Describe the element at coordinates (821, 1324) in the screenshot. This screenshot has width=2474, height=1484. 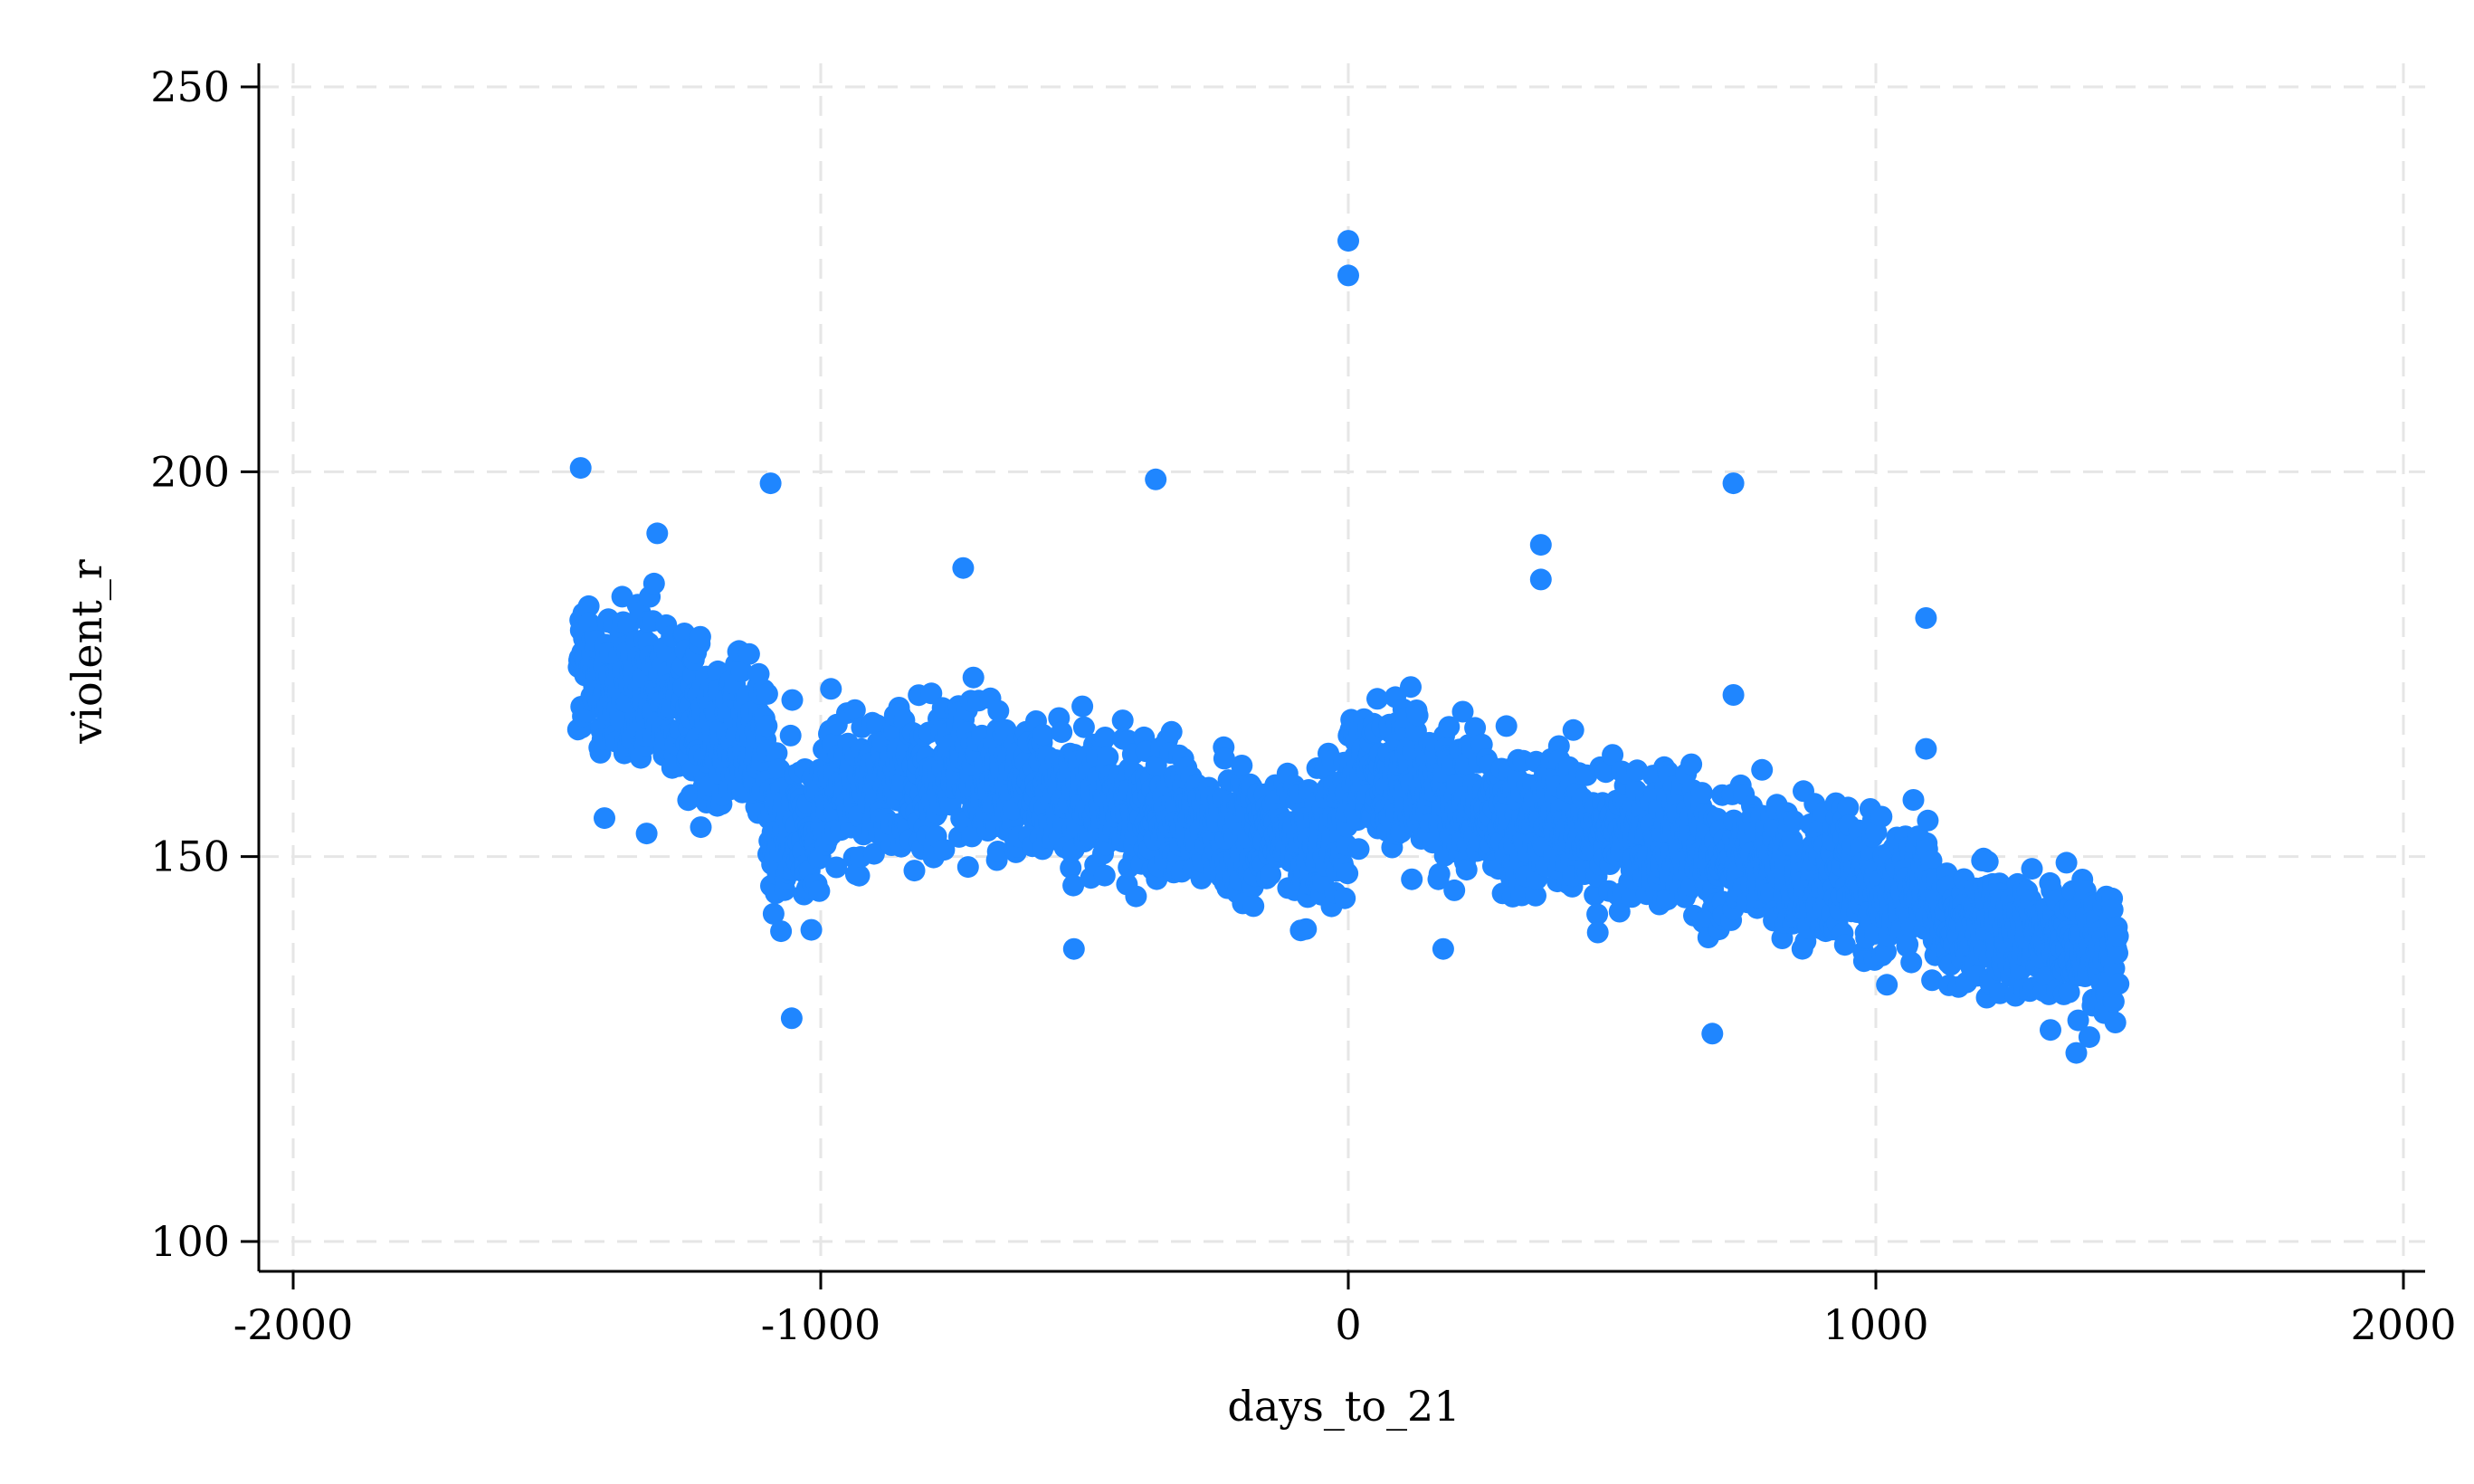
I see `x-tick-label: -1000` at that location.